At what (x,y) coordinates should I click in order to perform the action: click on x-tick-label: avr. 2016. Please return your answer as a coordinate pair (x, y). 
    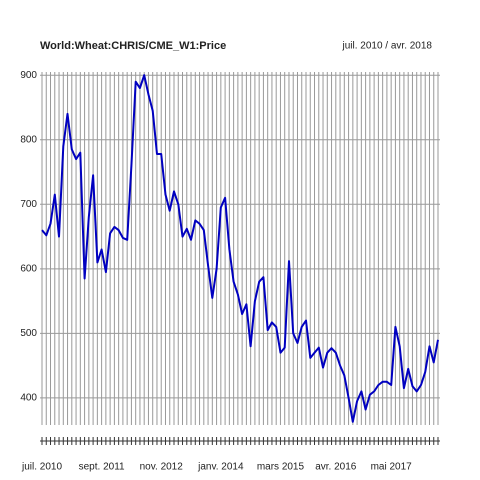
    Looking at the image, I should click on (336, 467).